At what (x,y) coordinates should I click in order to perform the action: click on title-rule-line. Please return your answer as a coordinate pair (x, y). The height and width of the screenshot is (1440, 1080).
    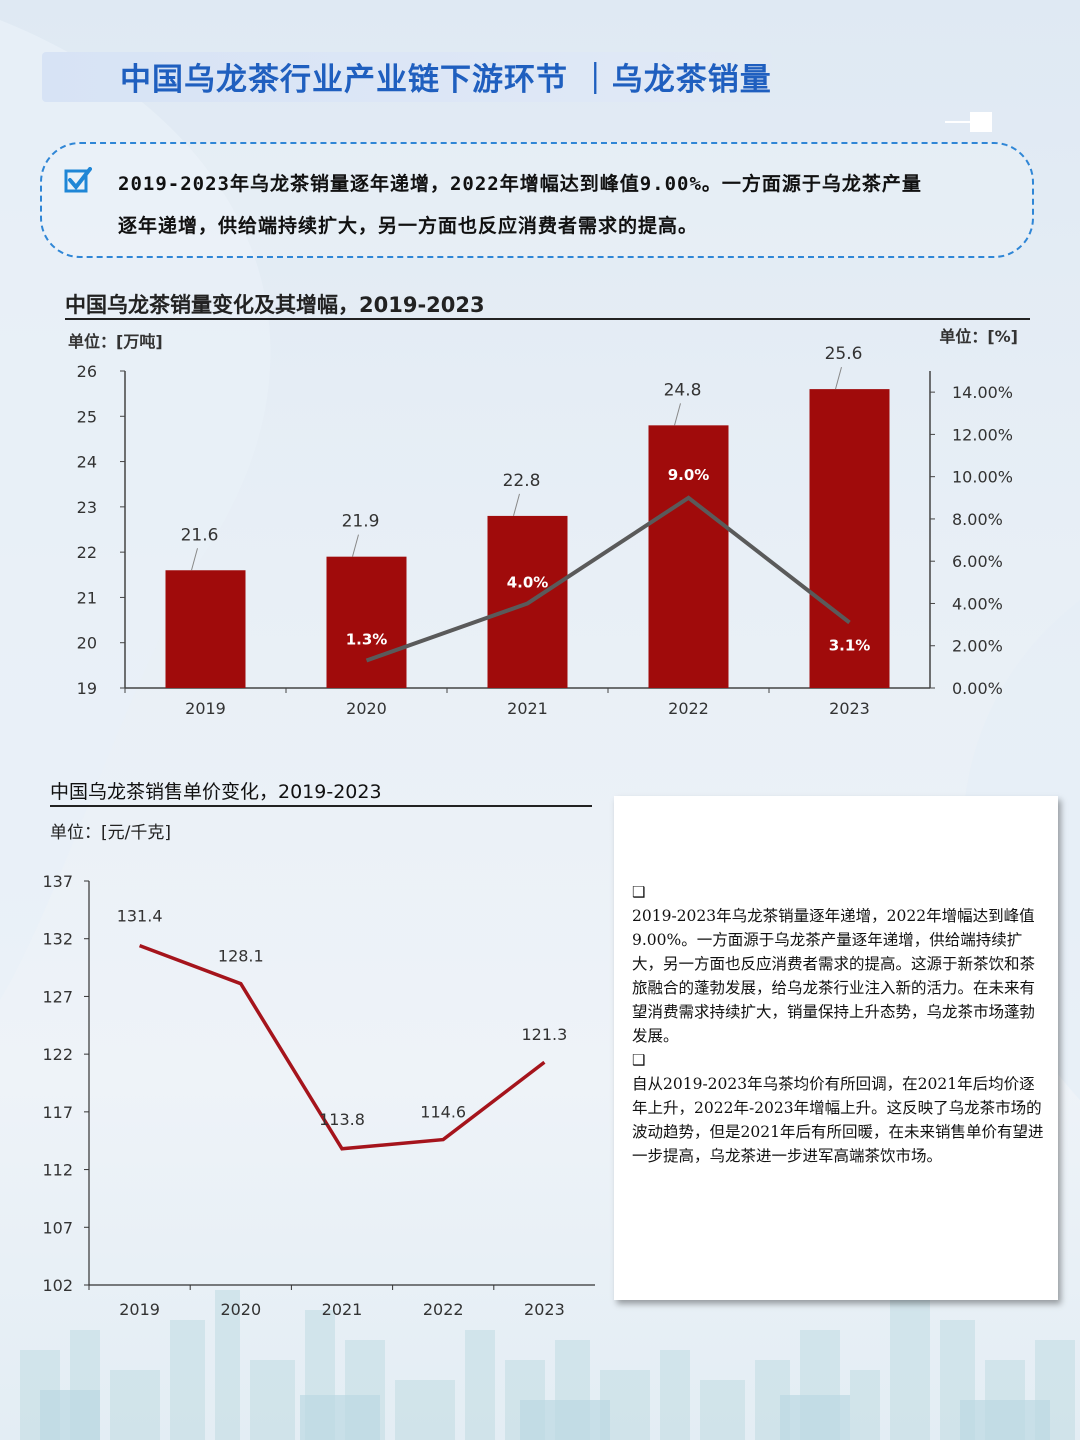
    Looking at the image, I should click on (957, 122).